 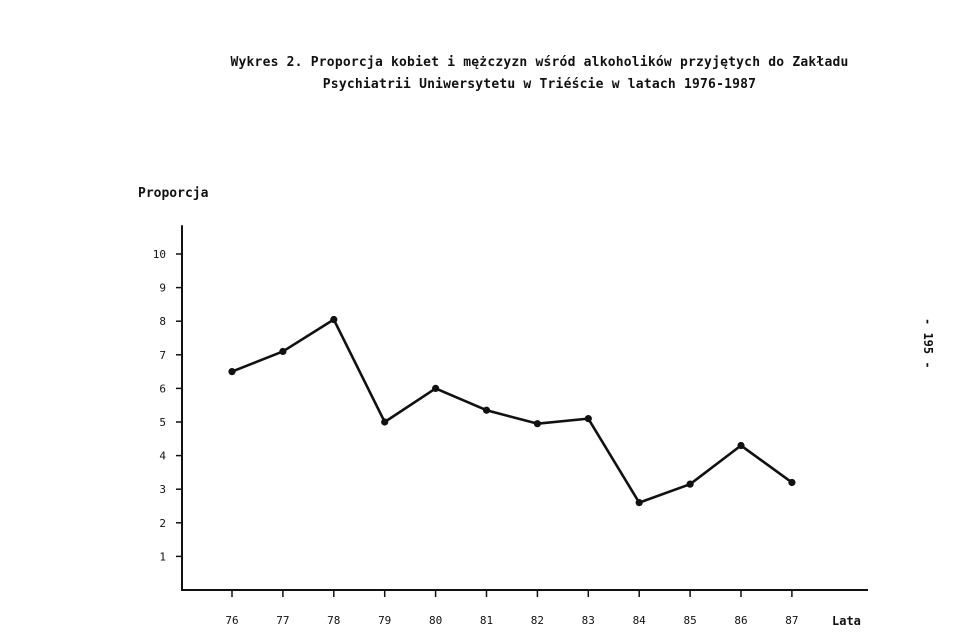 What do you see at coordinates (159, 254) in the screenshot?
I see `y-tick-label: 10` at bounding box center [159, 254].